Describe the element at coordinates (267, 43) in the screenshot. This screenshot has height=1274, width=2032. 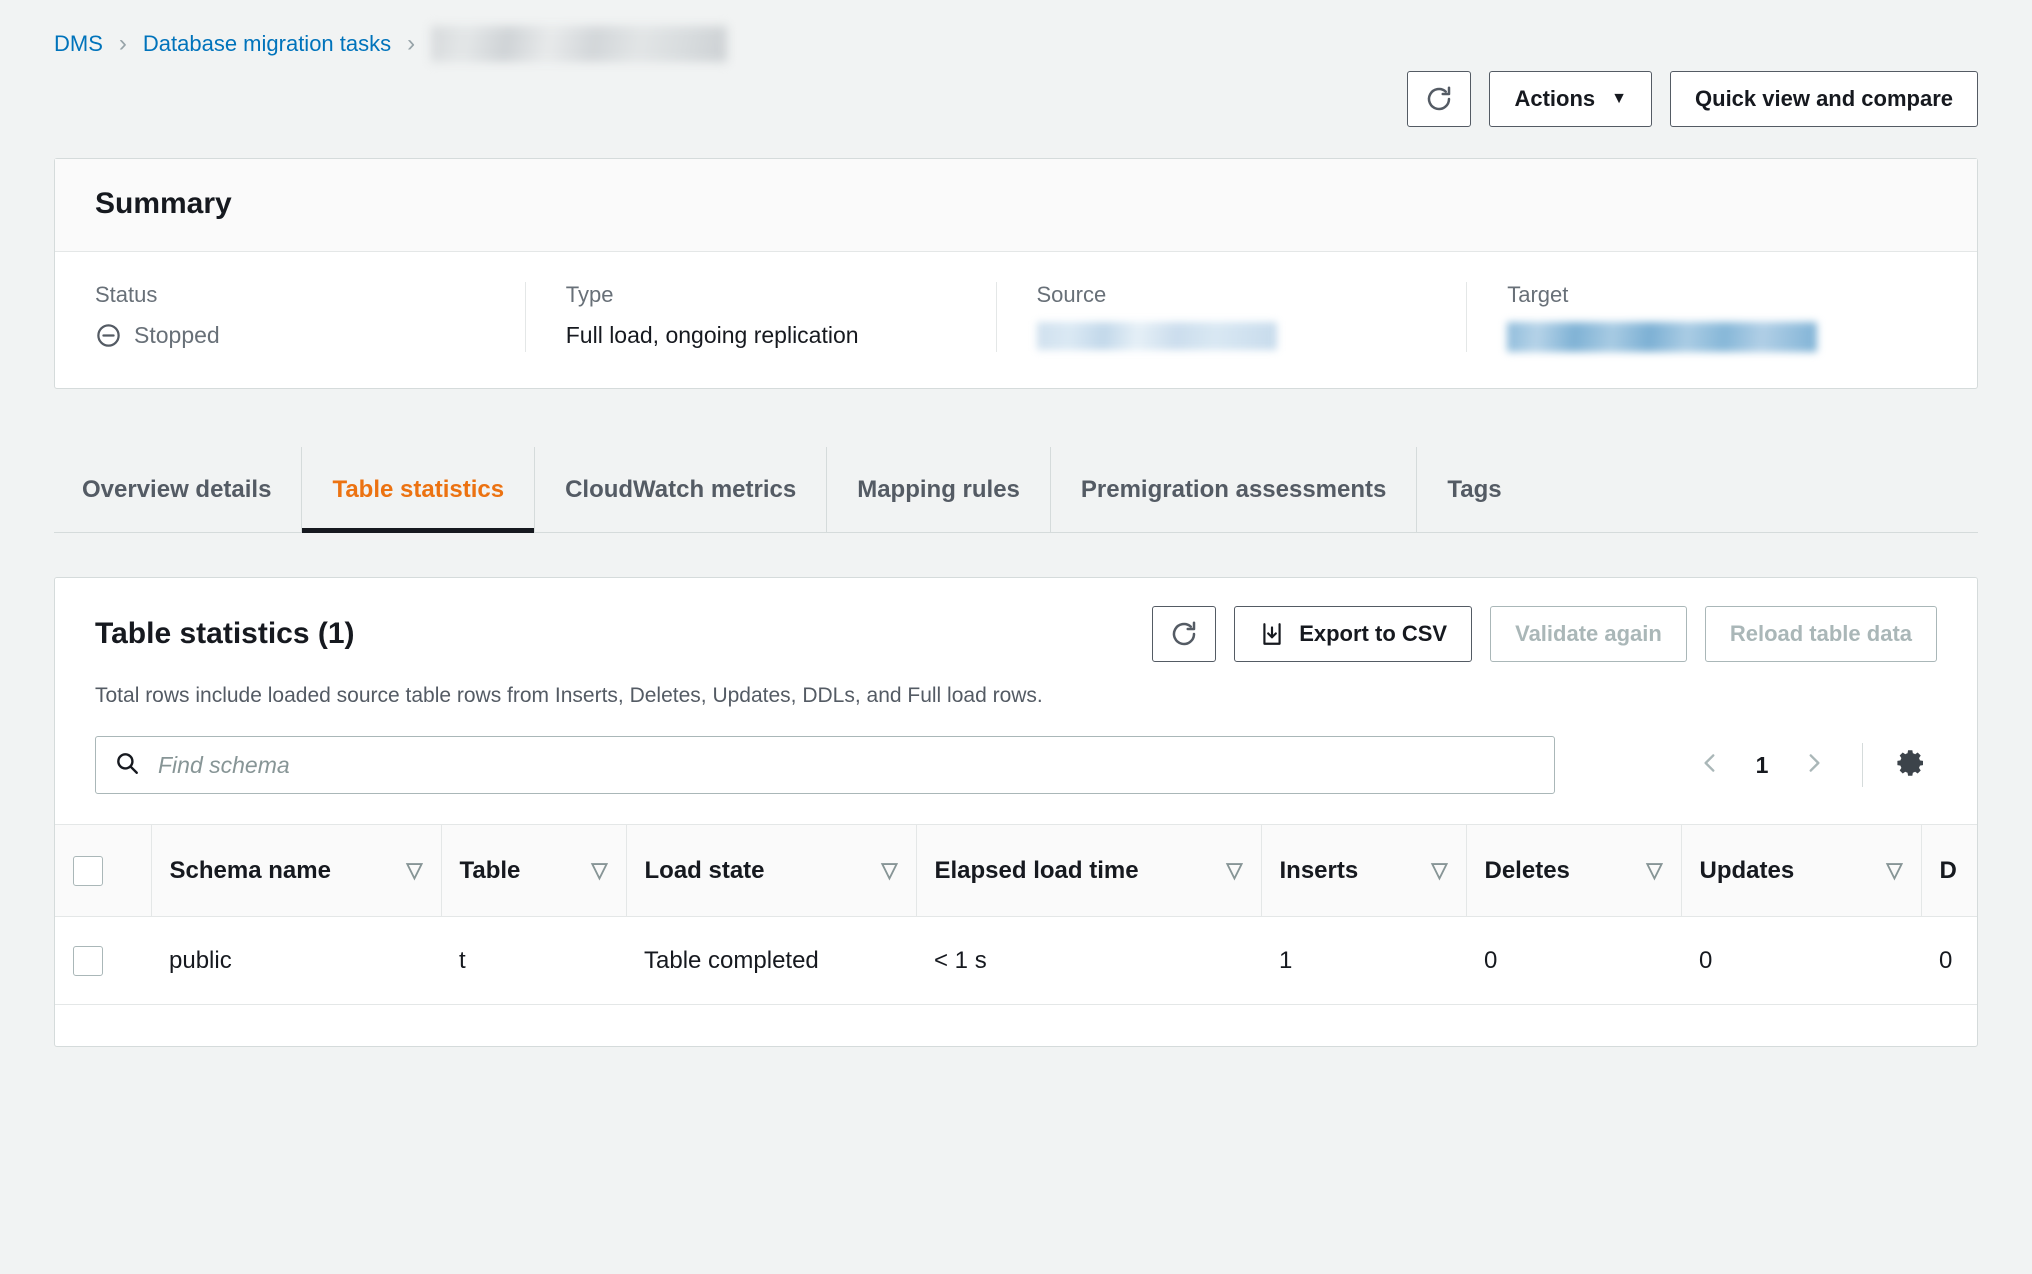
I see `breadcrumb-item-database-migration-tasks: Database migration tasks` at that location.